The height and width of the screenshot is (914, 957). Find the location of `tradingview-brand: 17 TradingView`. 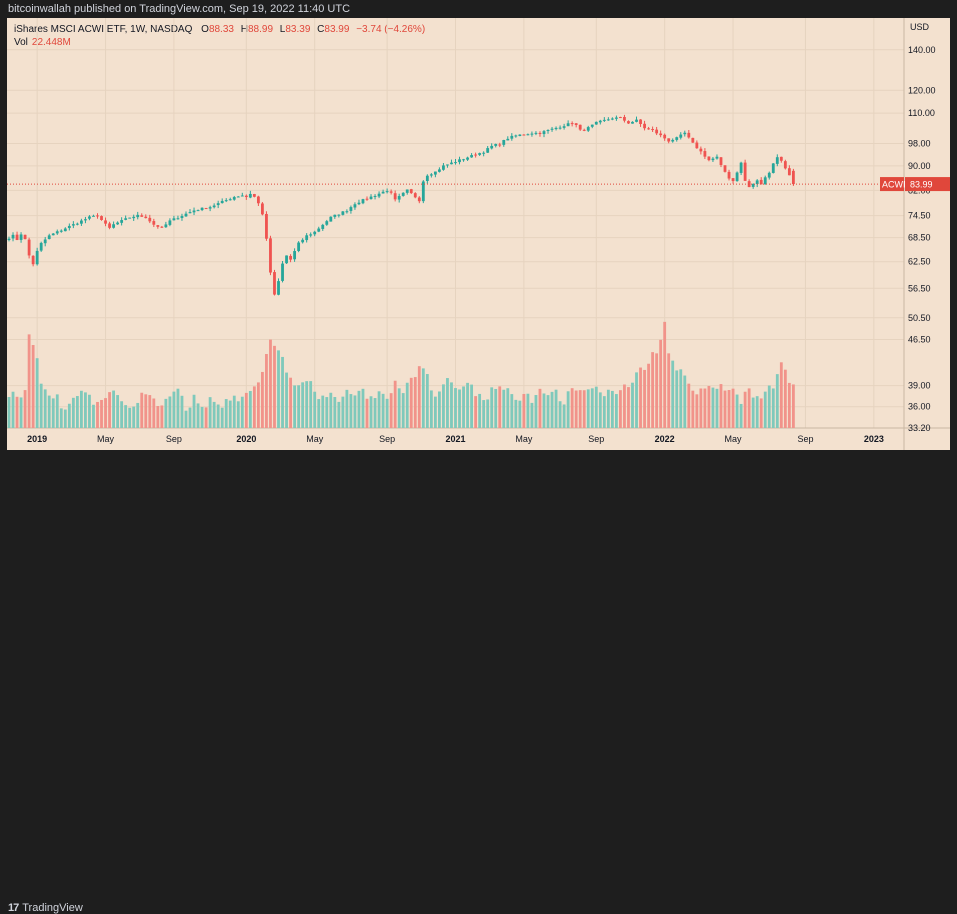

tradingview-brand: 17 TradingView is located at coordinates (45, 908).